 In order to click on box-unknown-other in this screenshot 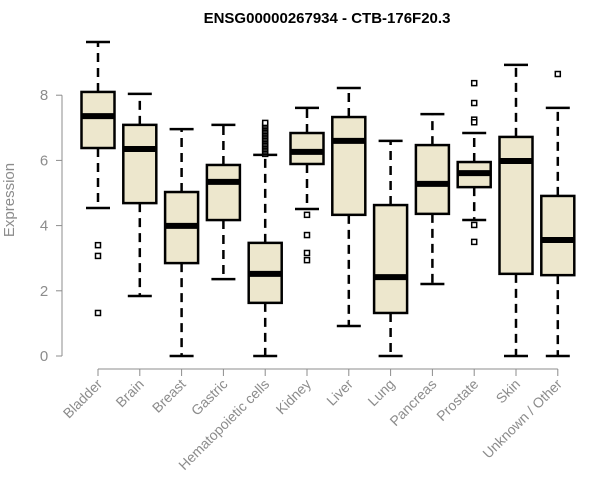, I will do `click(558, 214)`.